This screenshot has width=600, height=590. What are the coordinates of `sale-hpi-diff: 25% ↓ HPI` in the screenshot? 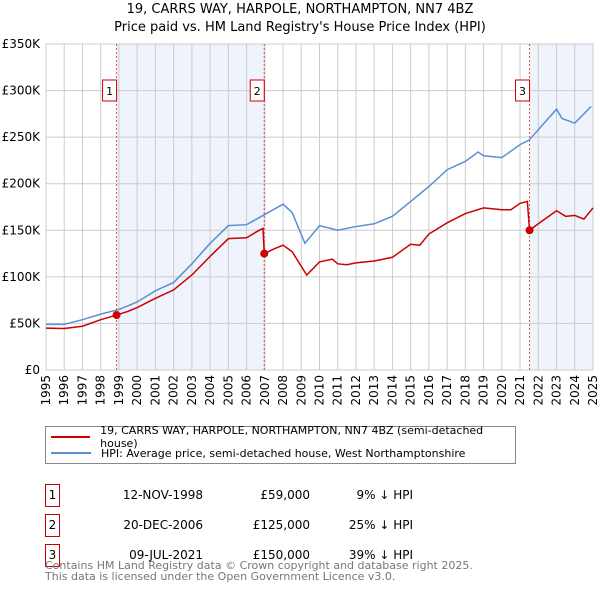 It's located at (380, 525).